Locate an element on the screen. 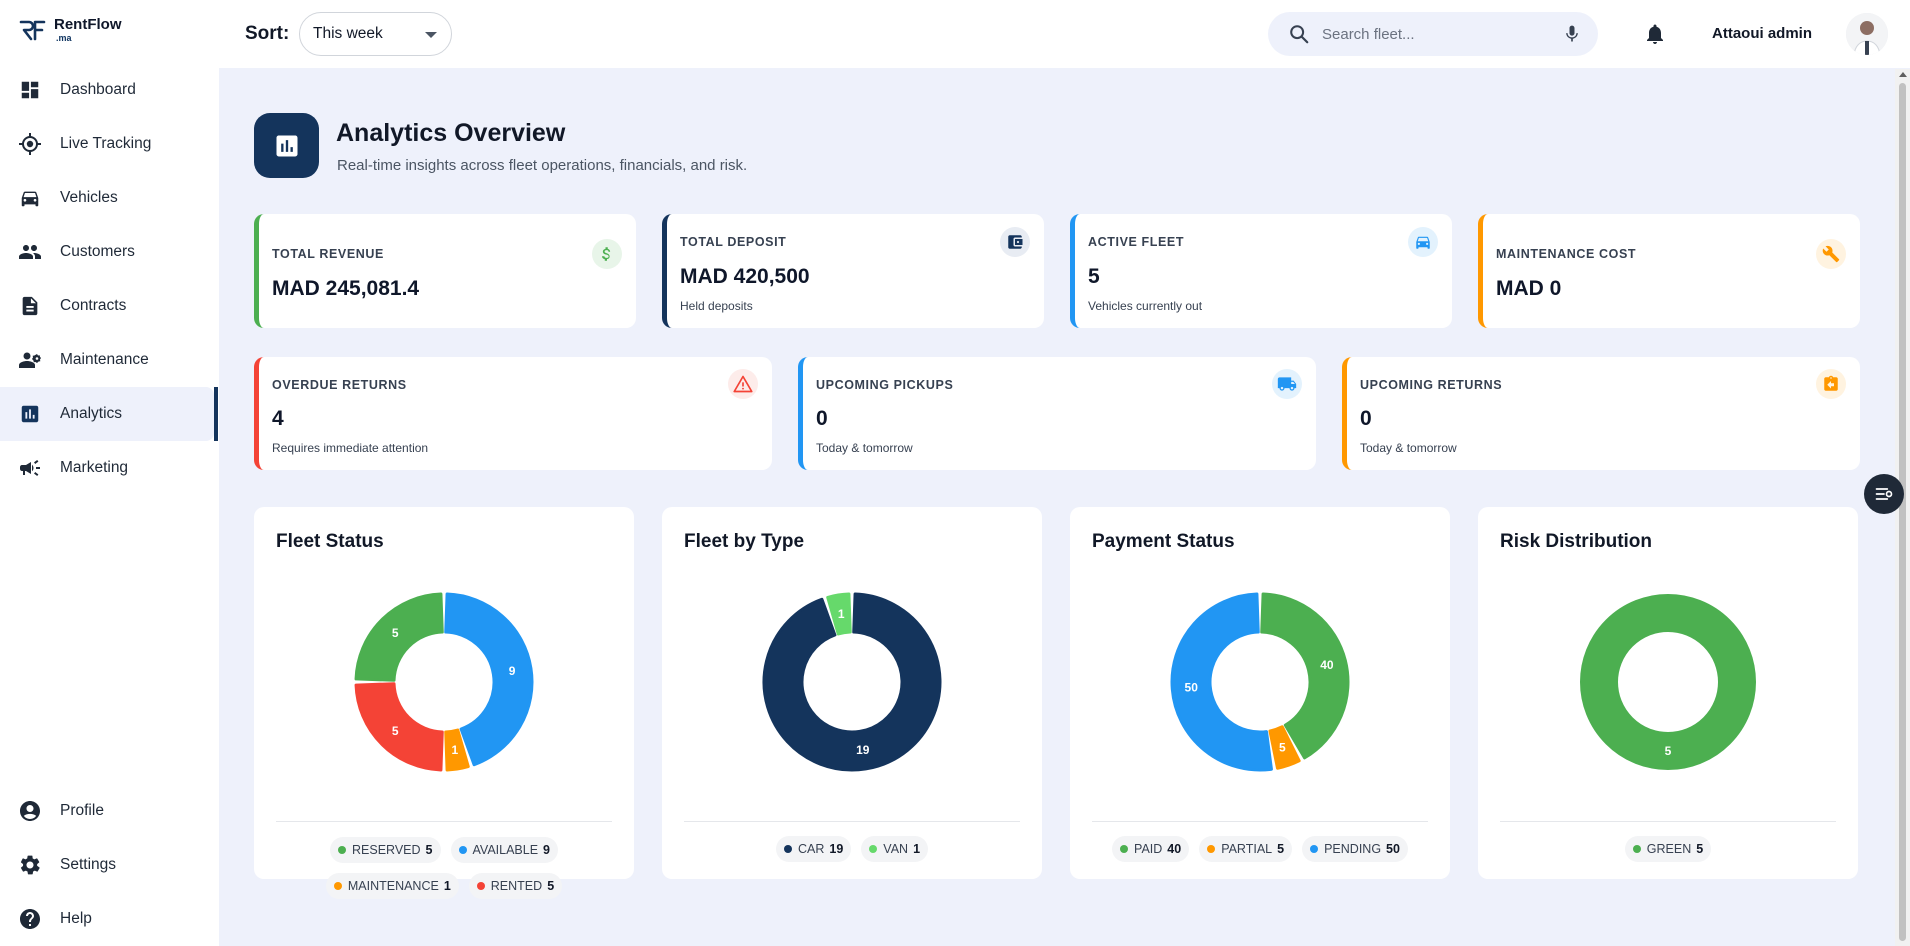  legend-chip-paid: PAID 40 is located at coordinates (1151, 849).